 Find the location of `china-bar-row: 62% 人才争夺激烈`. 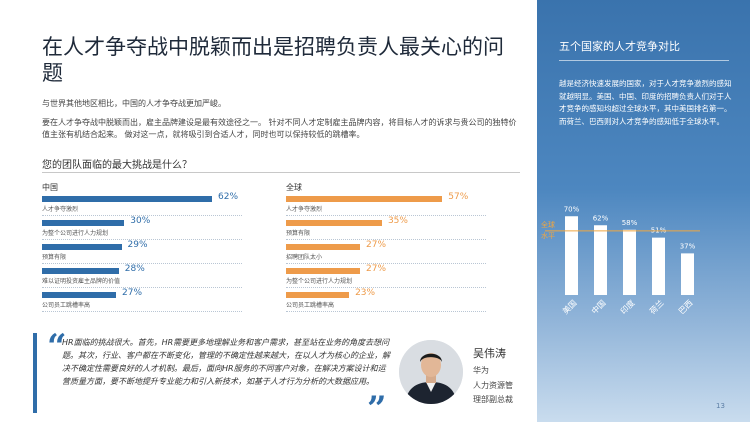

china-bar-row: 62% 人才争夺激烈 is located at coordinates (157, 205).